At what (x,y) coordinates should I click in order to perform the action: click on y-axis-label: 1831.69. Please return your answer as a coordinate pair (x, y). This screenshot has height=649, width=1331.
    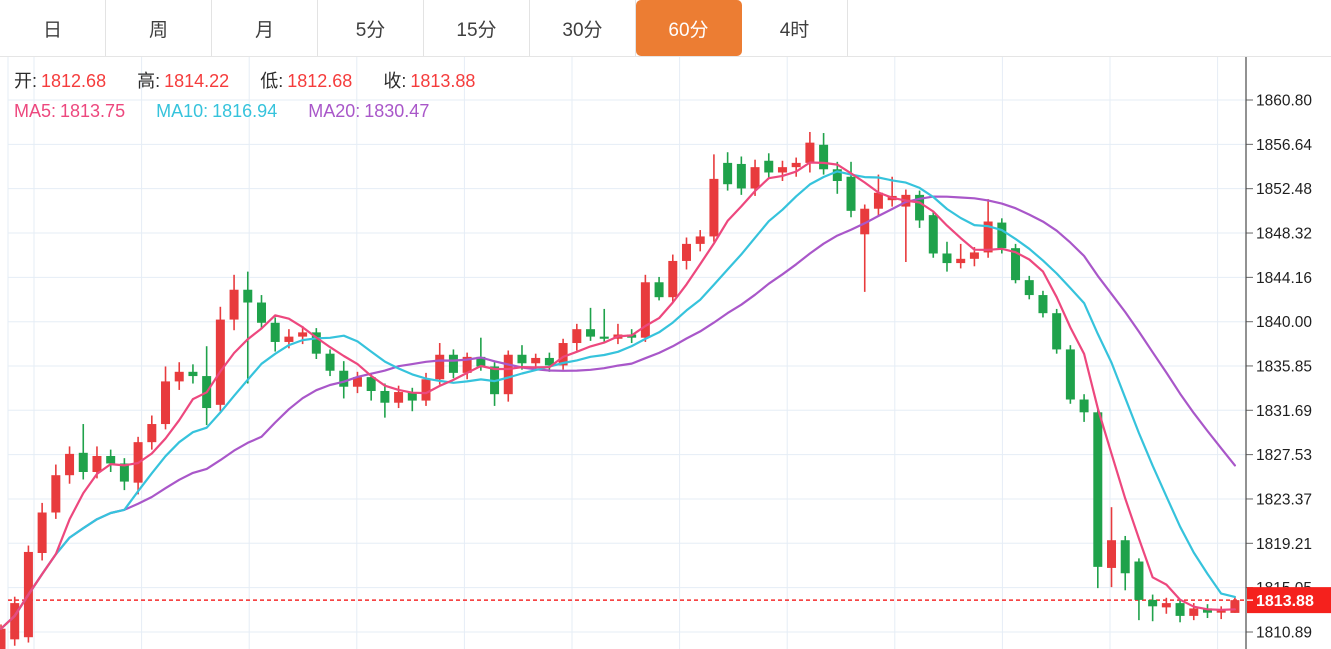
    Looking at the image, I should click on (1284, 411).